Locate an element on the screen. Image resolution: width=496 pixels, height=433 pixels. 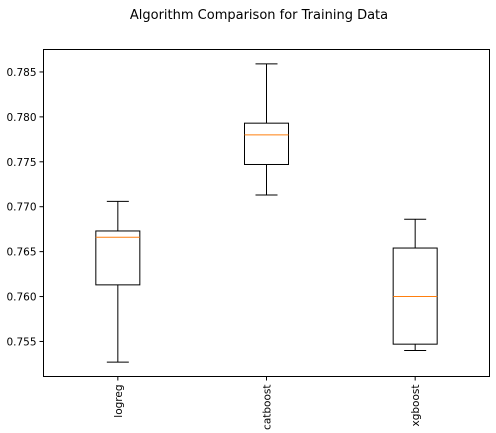
y-tick-label: 0.760 is located at coordinates (21, 298).